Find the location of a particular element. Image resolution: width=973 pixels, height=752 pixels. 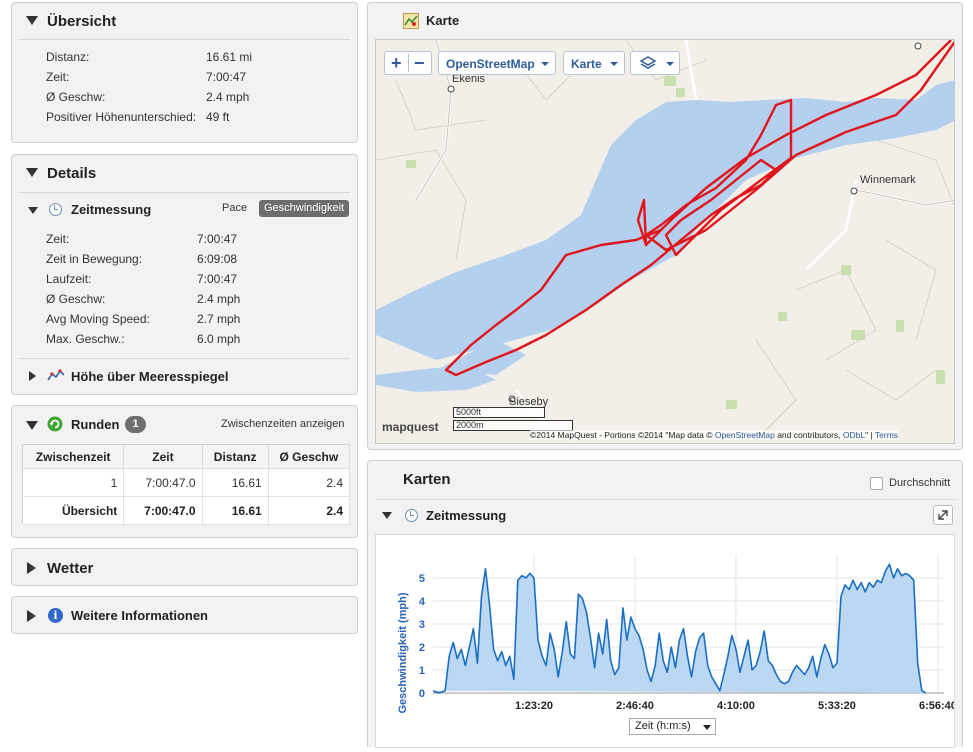

laps-title: Runden is located at coordinates (95, 424).